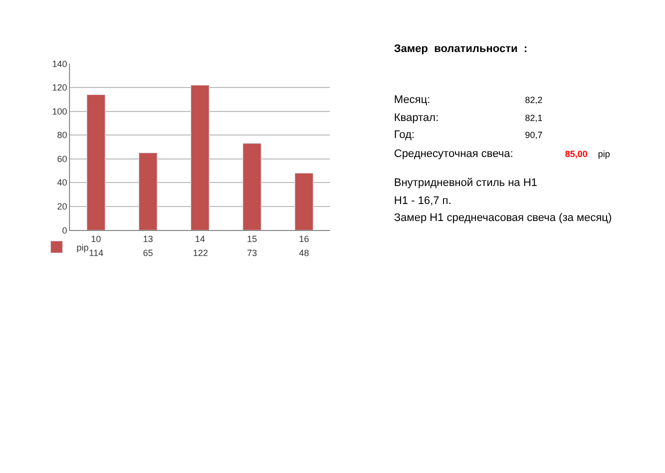  I want to click on y-tick-label: 0, so click(65, 230).